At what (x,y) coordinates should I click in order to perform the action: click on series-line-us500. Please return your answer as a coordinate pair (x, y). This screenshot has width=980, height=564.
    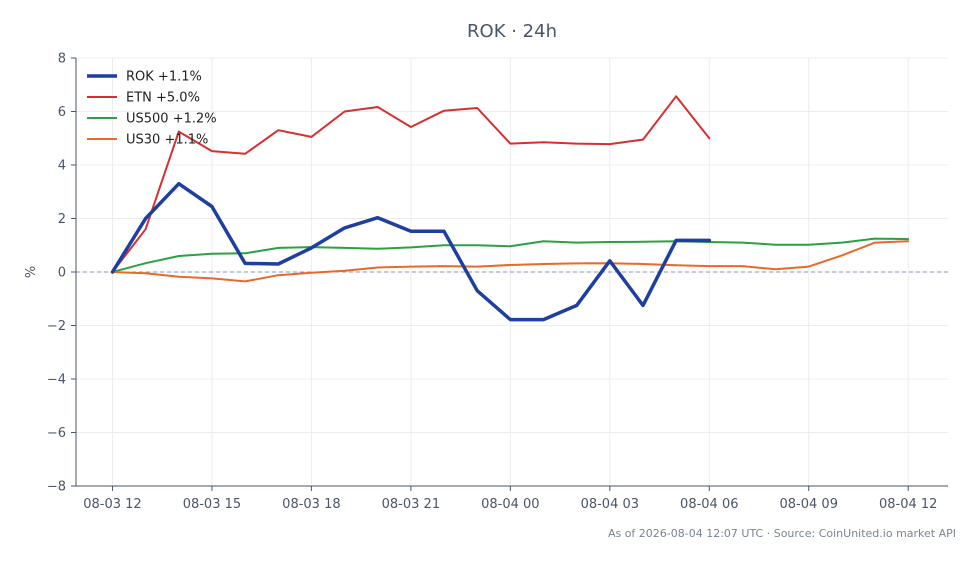
    Looking at the image, I should click on (510, 255).